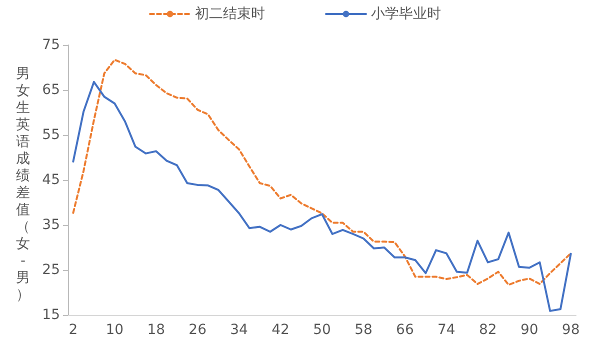 This screenshot has height=349, width=590. What do you see at coordinates (487, 330) in the screenshot?
I see `x-tick-label: 82` at bounding box center [487, 330].